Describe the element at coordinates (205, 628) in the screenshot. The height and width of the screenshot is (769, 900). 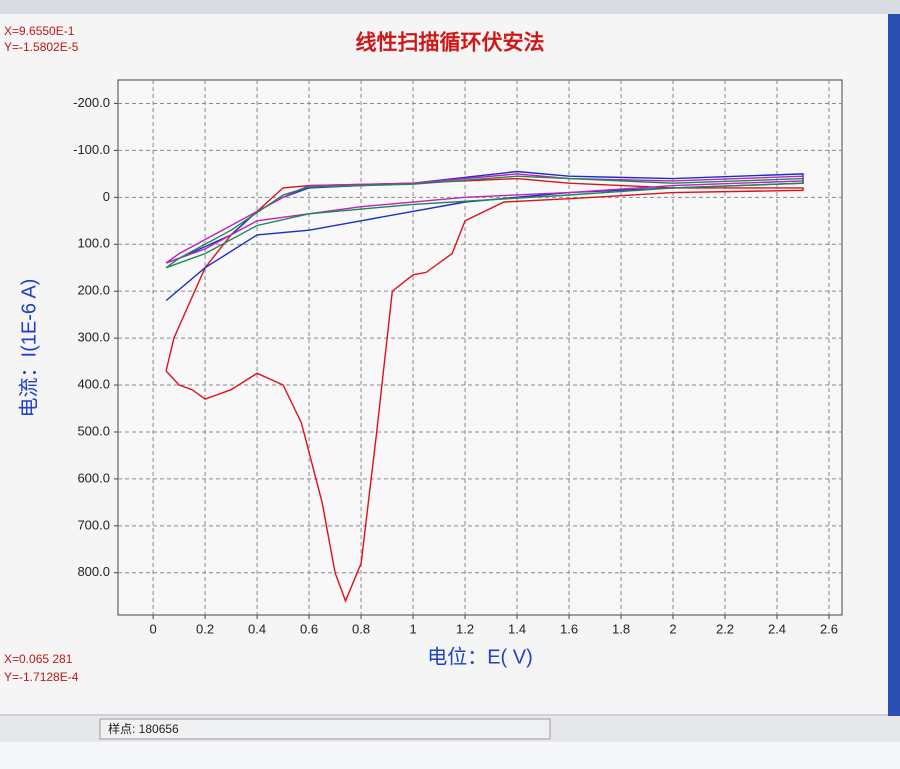
I see `x-tick-label: 0.2` at that location.